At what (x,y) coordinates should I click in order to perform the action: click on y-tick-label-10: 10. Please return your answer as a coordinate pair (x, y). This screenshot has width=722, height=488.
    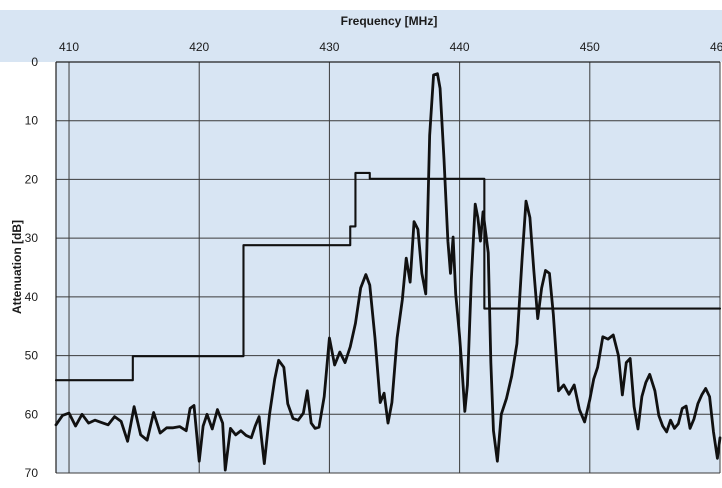
    Looking at the image, I should click on (32, 121).